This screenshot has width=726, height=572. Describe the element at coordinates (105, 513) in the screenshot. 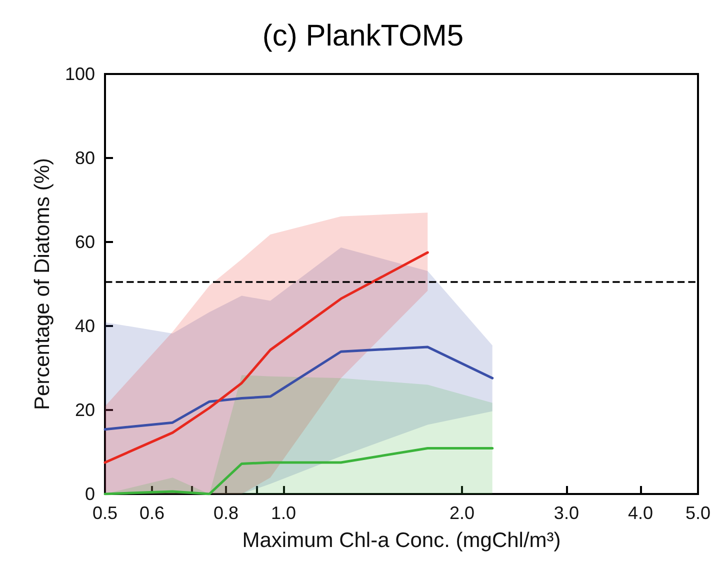

I see `x-tick-label: 0.5` at that location.